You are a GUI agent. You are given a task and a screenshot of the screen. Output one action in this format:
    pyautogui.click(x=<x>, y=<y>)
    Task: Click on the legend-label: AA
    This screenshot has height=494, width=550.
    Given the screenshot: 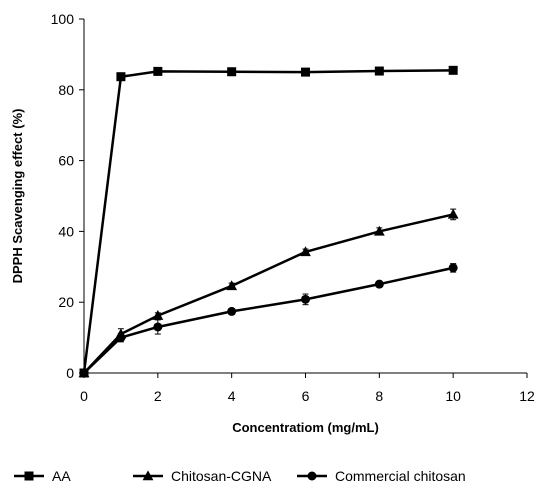 What is the action you would take?
    pyautogui.click(x=61, y=476)
    